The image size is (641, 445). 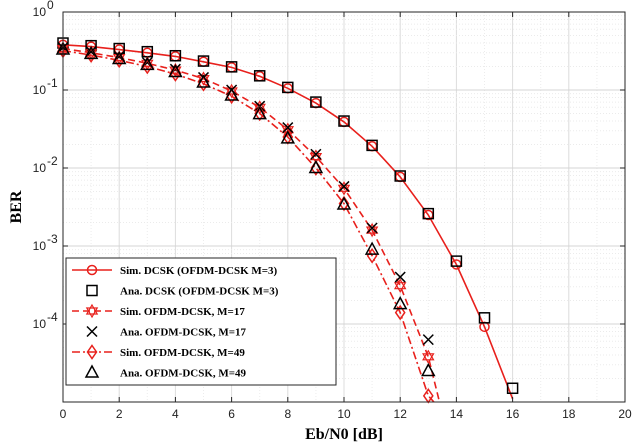 What do you see at coordinates (52, 83) in the screenshot?
I see `y-tick-exponent: -1` at bounding box center [52, 83].